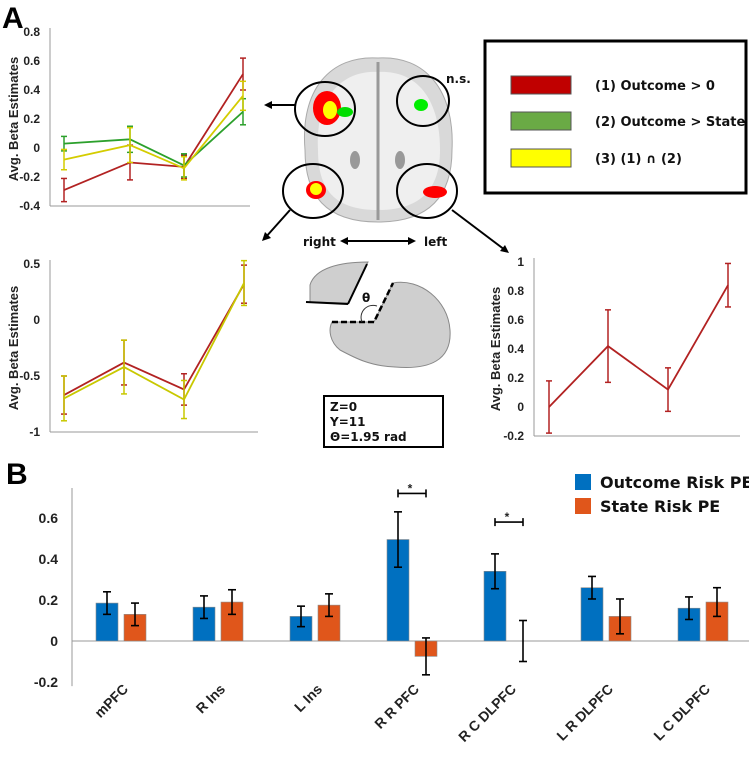  Describe the element at coordinates (458, 79) in the screenshot. I see `ns-label: n.s.` at that location.